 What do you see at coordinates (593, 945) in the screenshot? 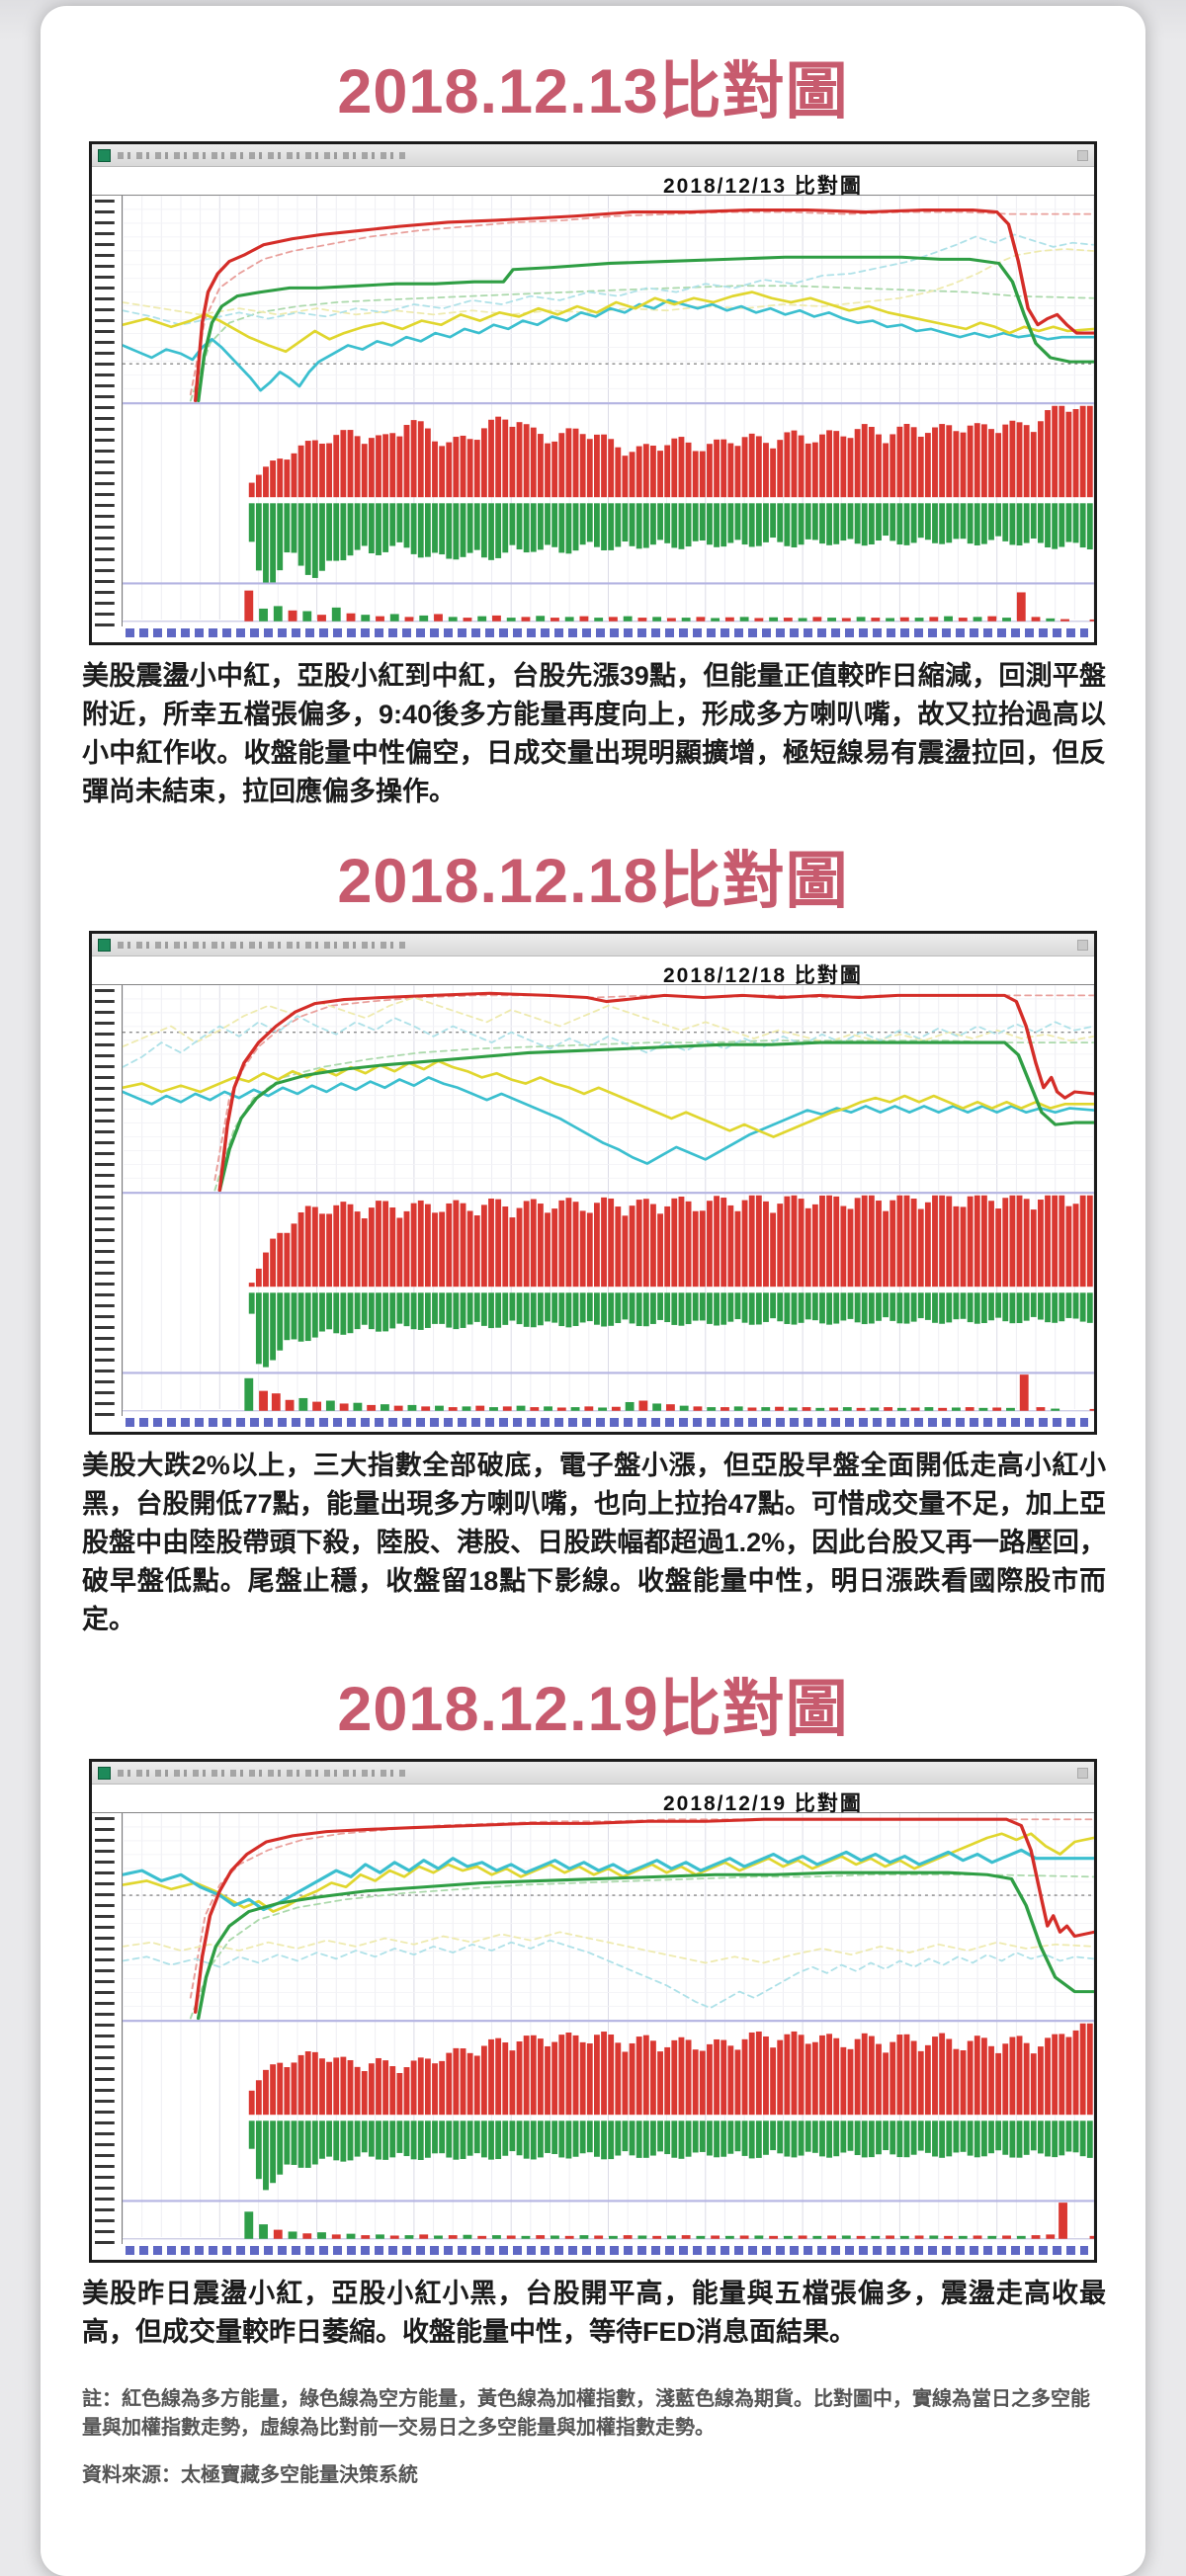
I see `chart-2-titlebar` at bounding box center [593, 945].